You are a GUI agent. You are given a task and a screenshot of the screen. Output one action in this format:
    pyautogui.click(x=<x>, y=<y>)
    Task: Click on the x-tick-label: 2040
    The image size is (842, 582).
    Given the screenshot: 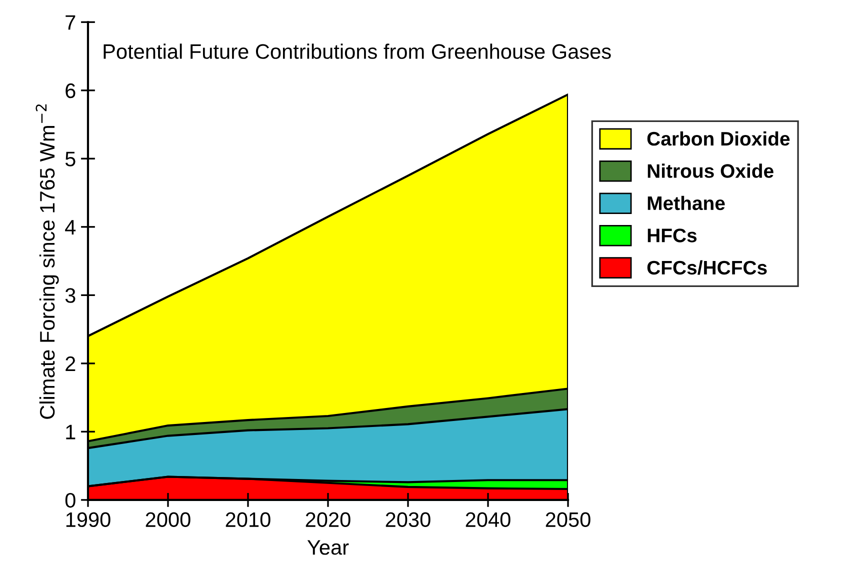 What is the action you would take?
    pyautogui.click(x=488, y=520)
    